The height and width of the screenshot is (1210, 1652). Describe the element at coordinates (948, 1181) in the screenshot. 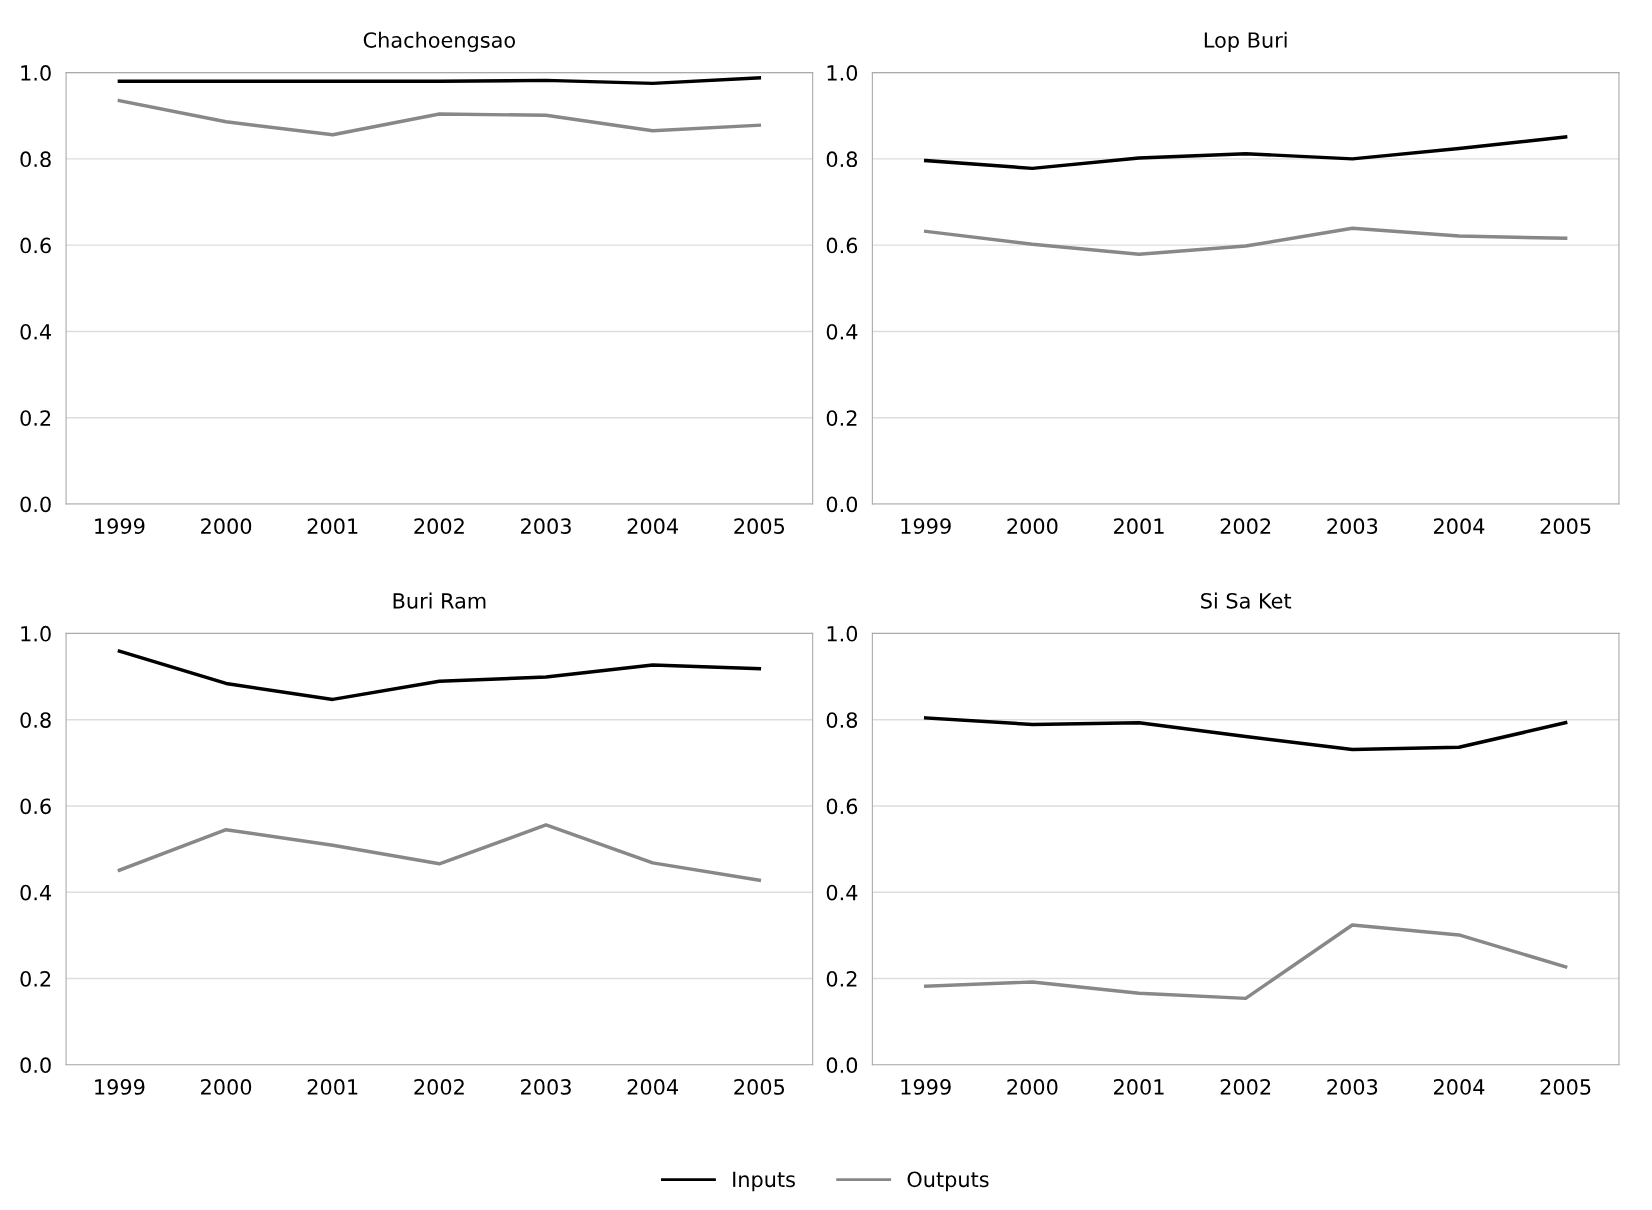

I see `legend-label: Outputs` at that location.